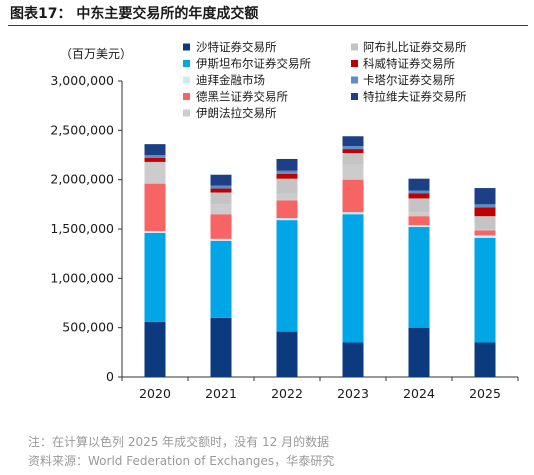 The width and height of the screenshot is (534, 475). Describe the element at coordinates (409, 80) in the screenshot. I see `legend-label: 卡塔尔证券交易所` at that location.